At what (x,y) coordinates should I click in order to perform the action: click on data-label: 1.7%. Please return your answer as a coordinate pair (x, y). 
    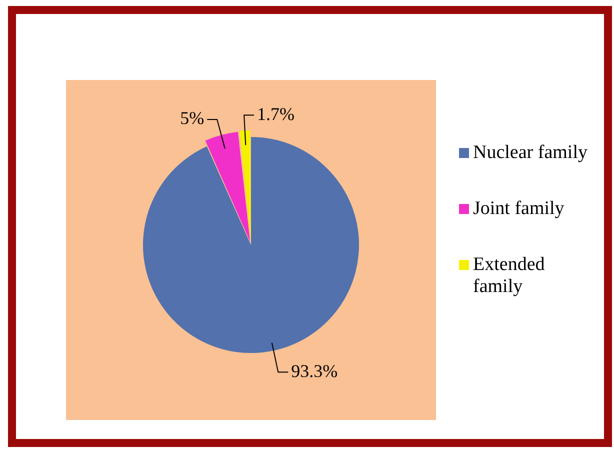
    Looking at the image, I should click on (276, 114).